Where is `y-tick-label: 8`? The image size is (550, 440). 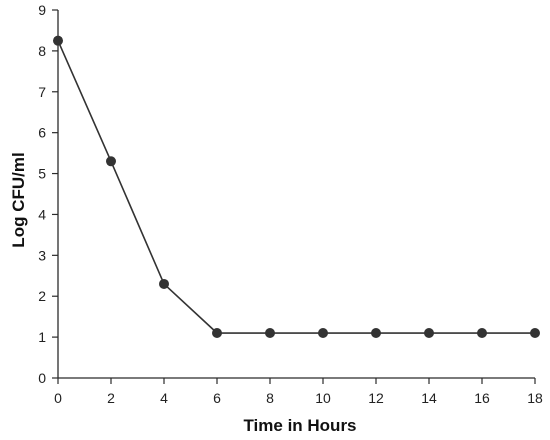 y-tick-label: 8 is located at coordinates (42, 51).